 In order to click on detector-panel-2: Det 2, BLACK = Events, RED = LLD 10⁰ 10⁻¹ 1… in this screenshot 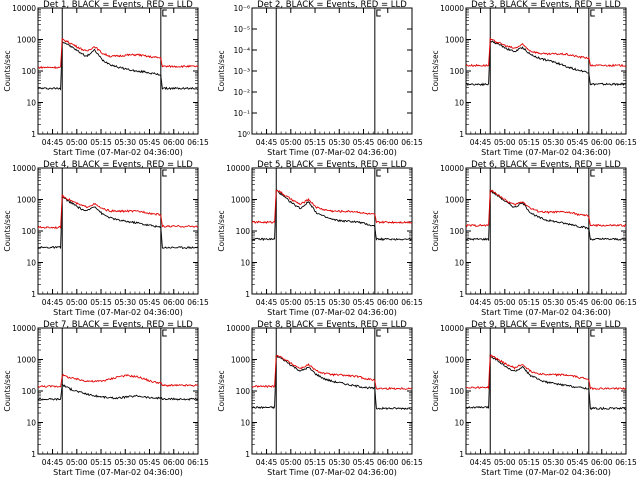, I will do `click(320, 78)`.